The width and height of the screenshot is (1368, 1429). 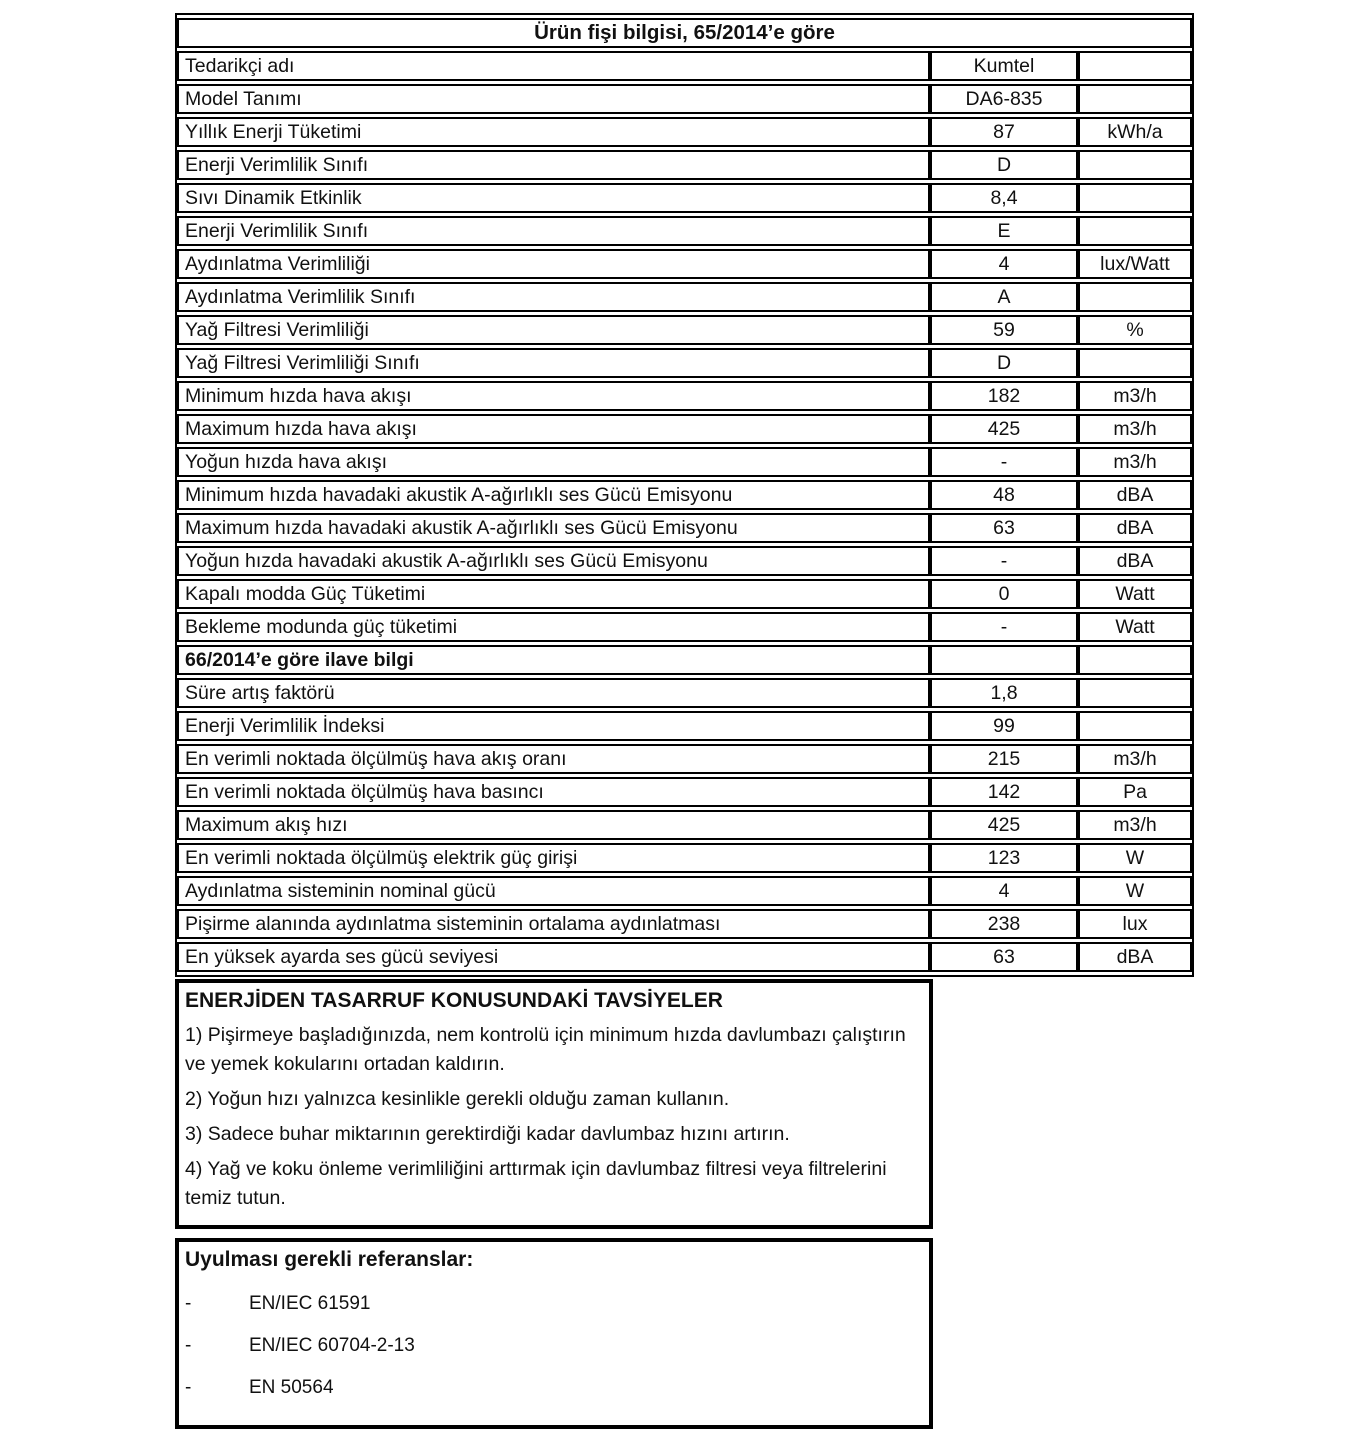 I want to click on row-label: Yağ Filtresi Verimliliği, so click(x=553, y=330).